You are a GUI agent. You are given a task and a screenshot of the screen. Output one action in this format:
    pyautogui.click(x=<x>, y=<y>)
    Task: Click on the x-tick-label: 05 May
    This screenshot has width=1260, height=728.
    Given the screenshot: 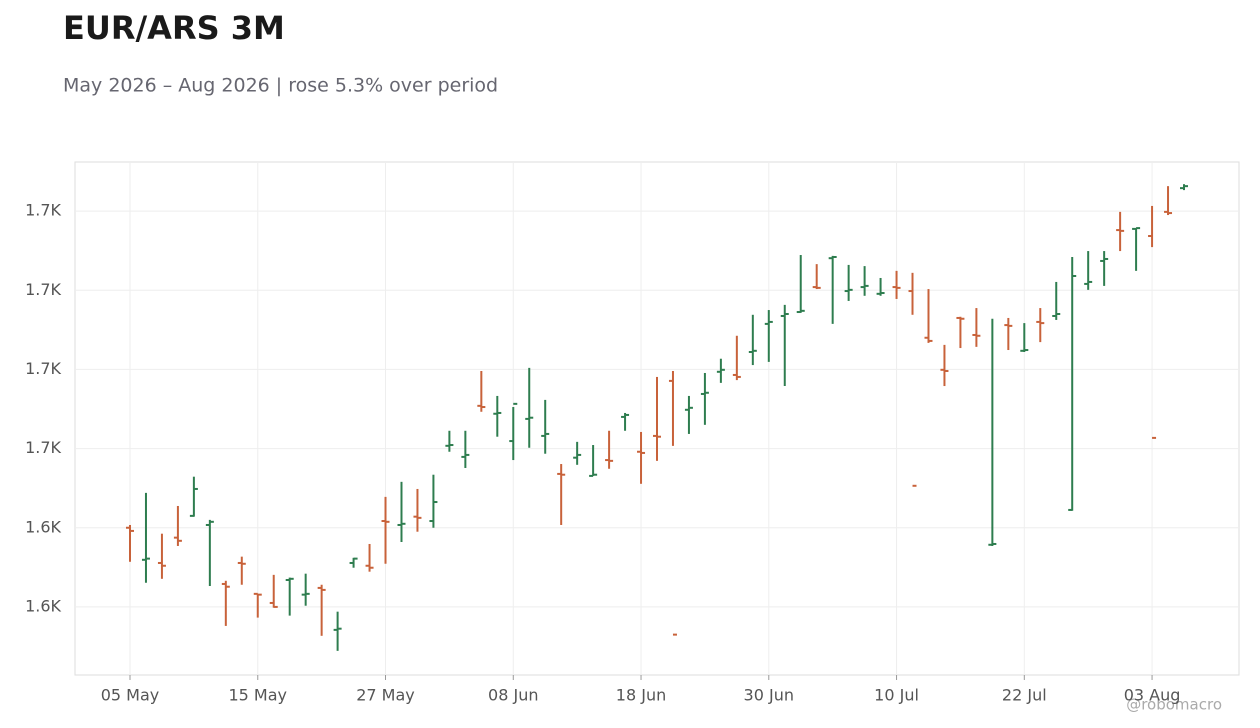 What is the action you would take?
    pyautogui.click(x=130, y=695)
    